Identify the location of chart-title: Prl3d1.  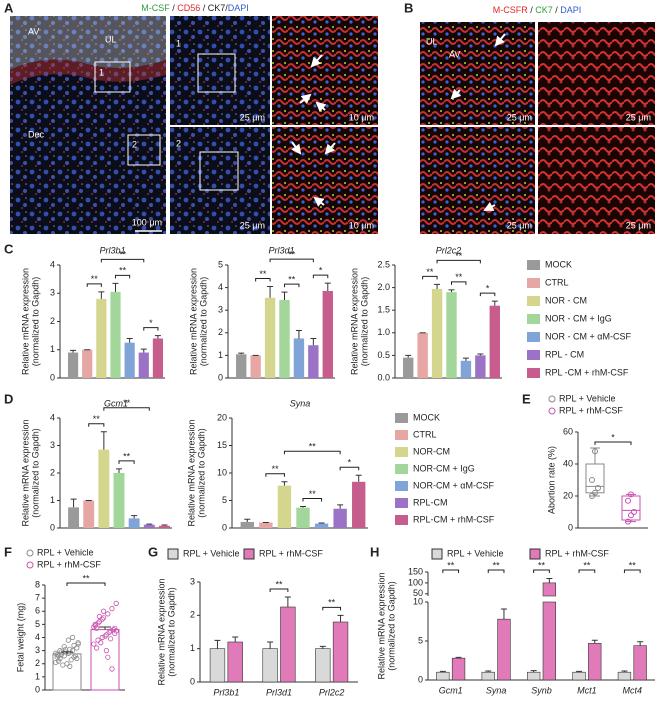
(281, 250).